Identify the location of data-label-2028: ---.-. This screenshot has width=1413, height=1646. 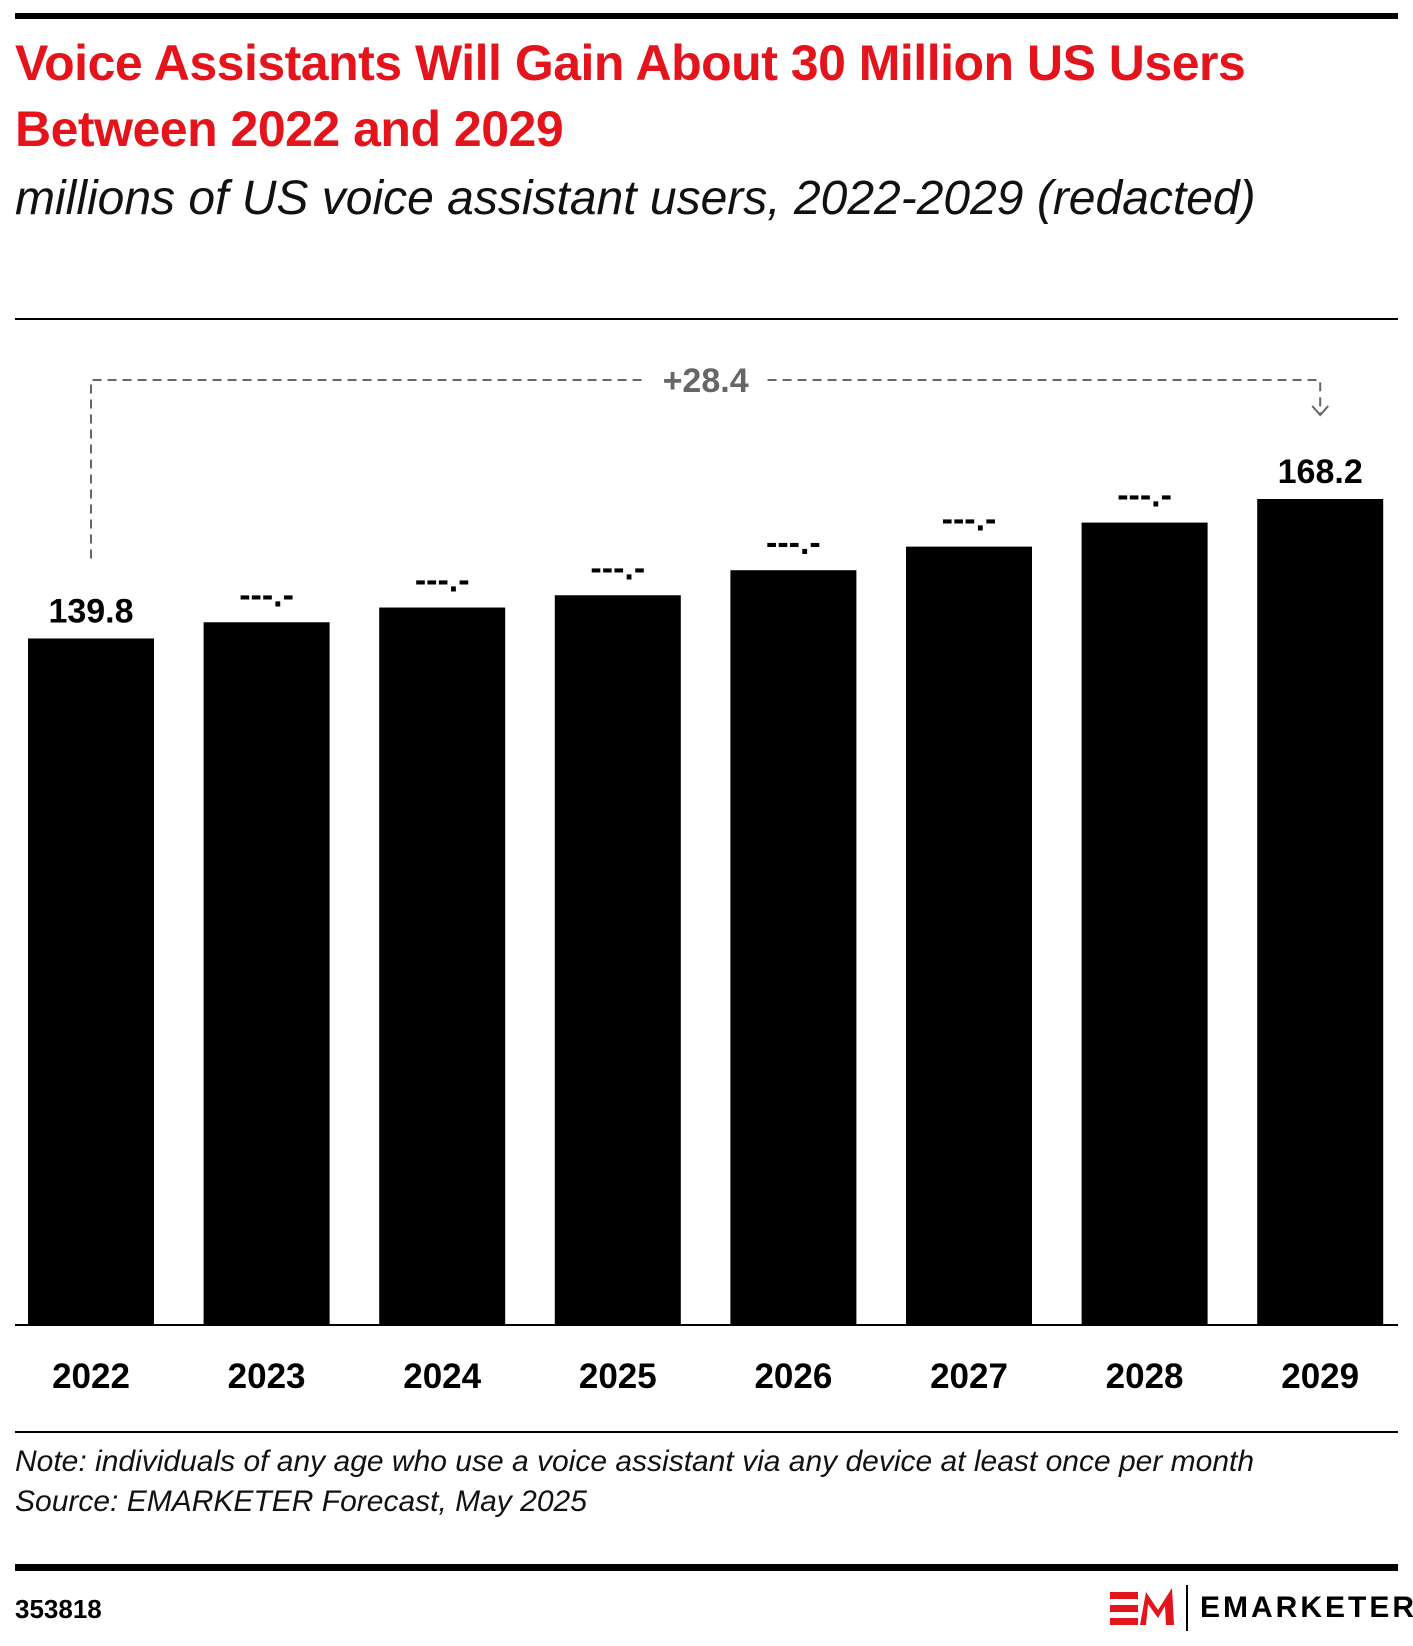
(1144, 496).